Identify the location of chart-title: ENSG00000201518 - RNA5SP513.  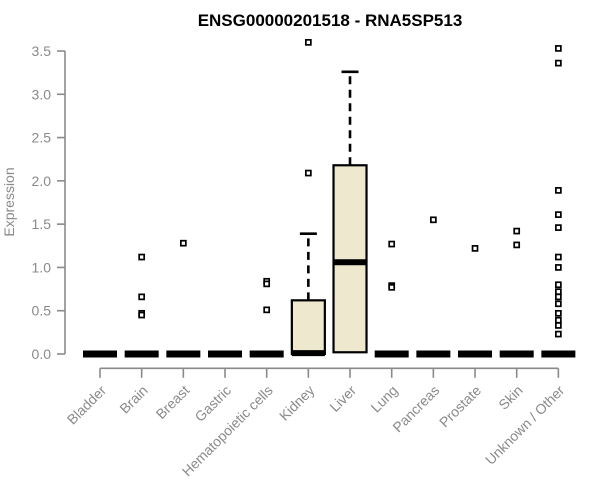
(330, 20).